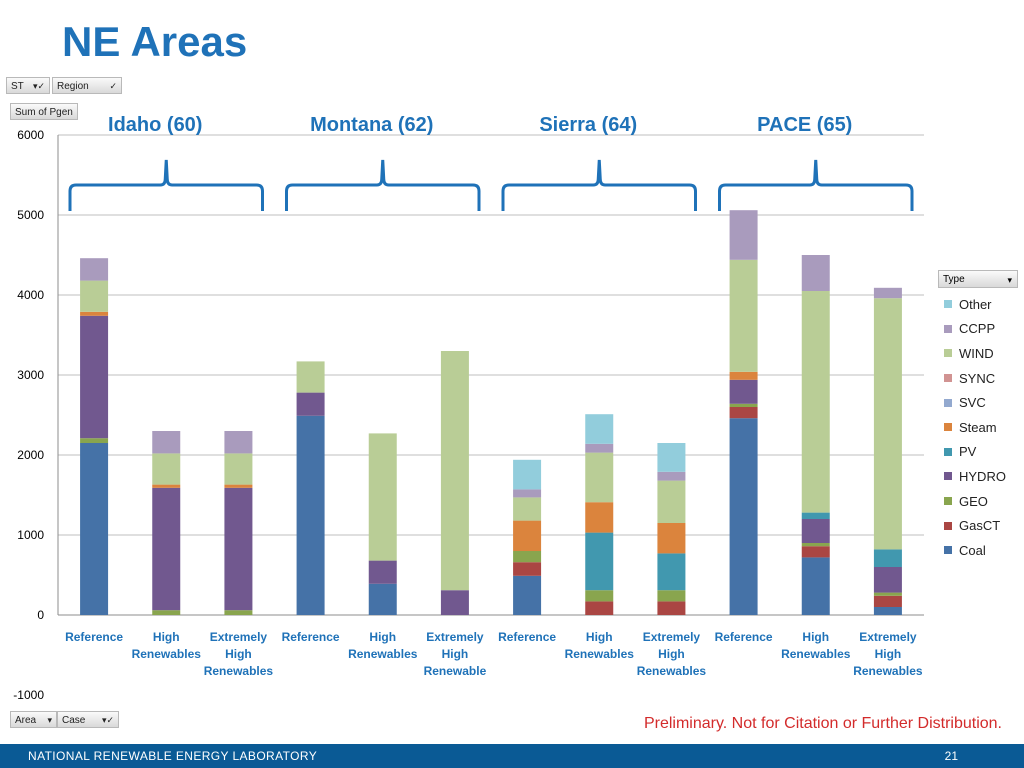  I want to click on value-field-label: Sum of Pgen, so click(44, 112).